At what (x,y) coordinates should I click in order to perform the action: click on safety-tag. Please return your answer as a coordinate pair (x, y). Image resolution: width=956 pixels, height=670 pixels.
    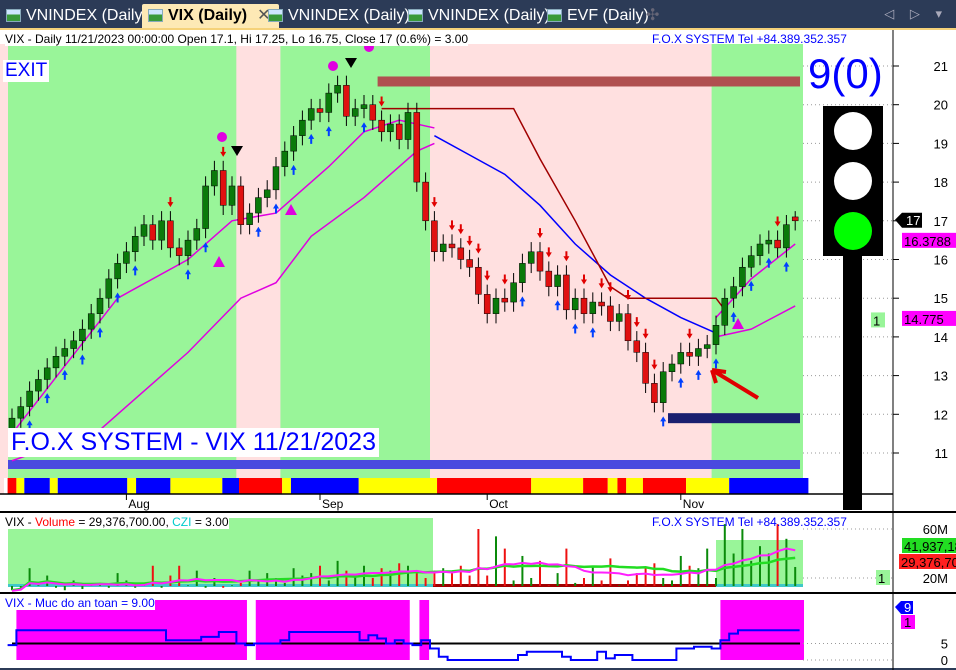
    Looking at the image, I should click on (908, 622).